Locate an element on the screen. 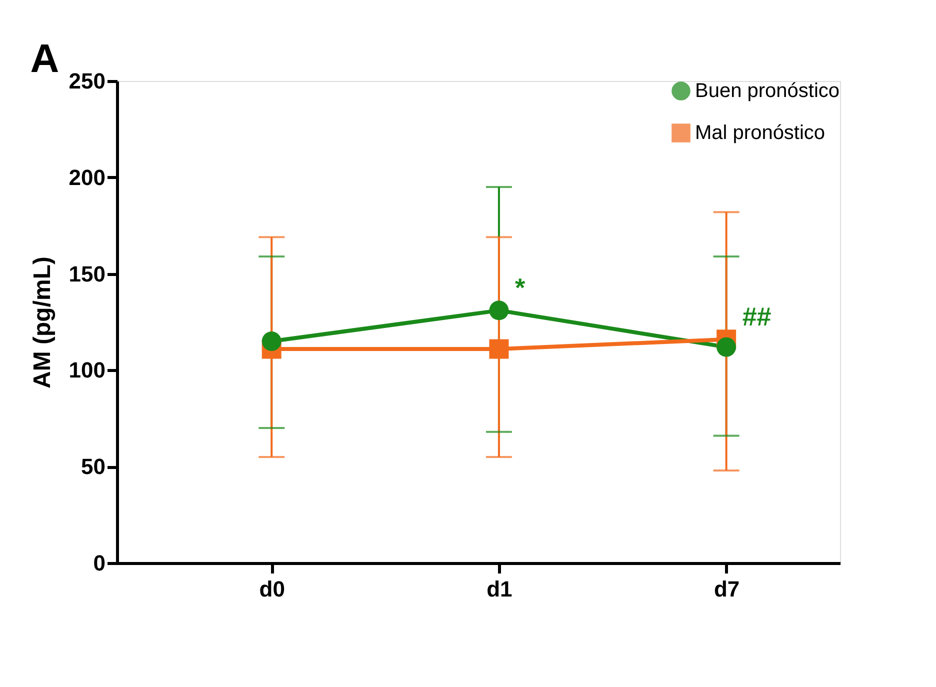 This screenshot has width=936, height=687. legend-label: Buen pronóstico is located at coordinates (767, 91).